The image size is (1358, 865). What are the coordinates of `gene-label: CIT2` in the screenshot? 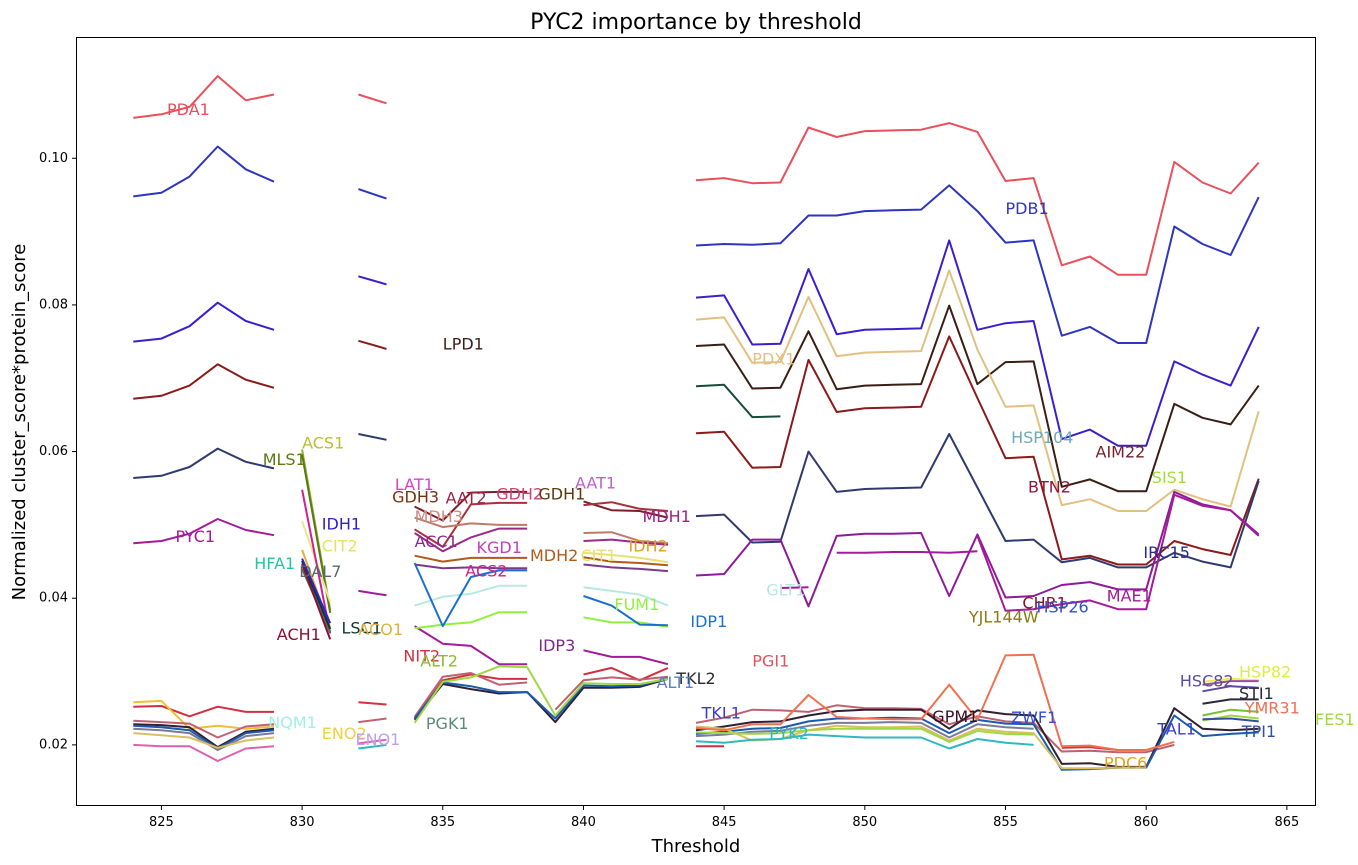 It's located at (340, 545).